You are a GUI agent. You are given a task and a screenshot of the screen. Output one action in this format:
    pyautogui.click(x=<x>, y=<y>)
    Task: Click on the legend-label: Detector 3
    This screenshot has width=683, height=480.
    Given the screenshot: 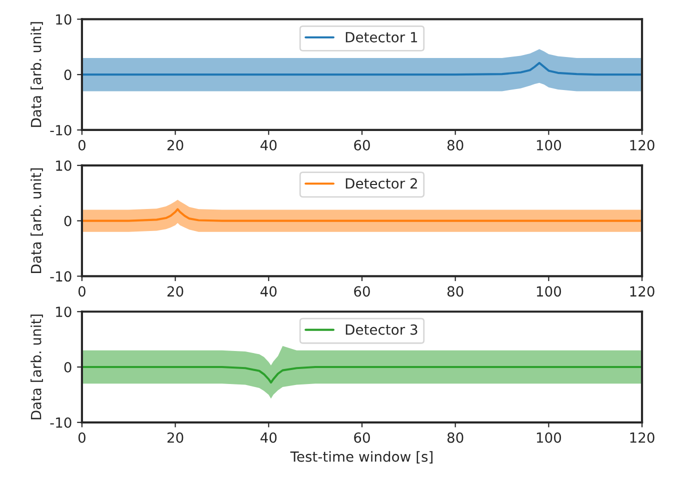 What is the action you would take?
    pyautogui.click(x=382, y=329)
    